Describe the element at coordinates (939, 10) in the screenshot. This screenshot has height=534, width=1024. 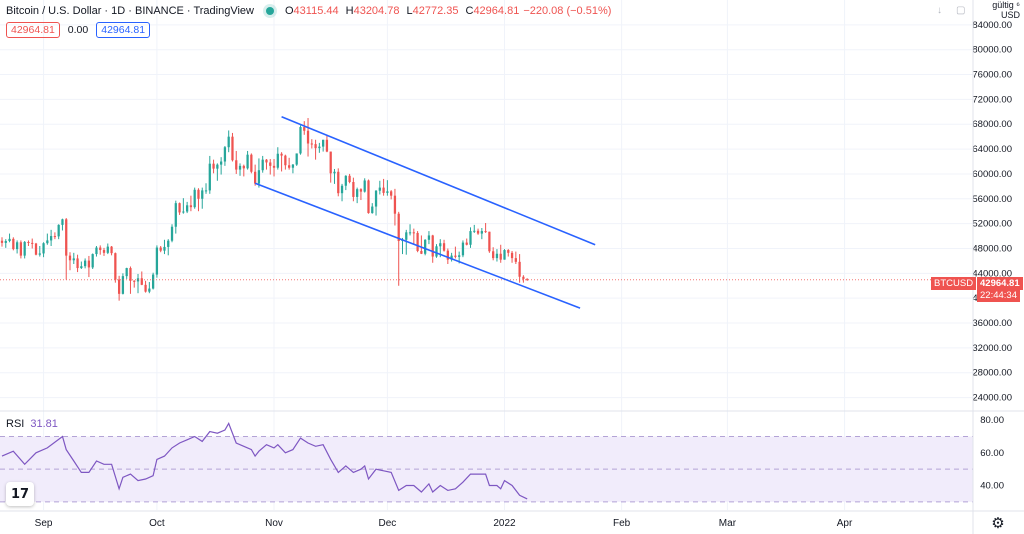
I see `arrow-down-icon: ↓` at that location.